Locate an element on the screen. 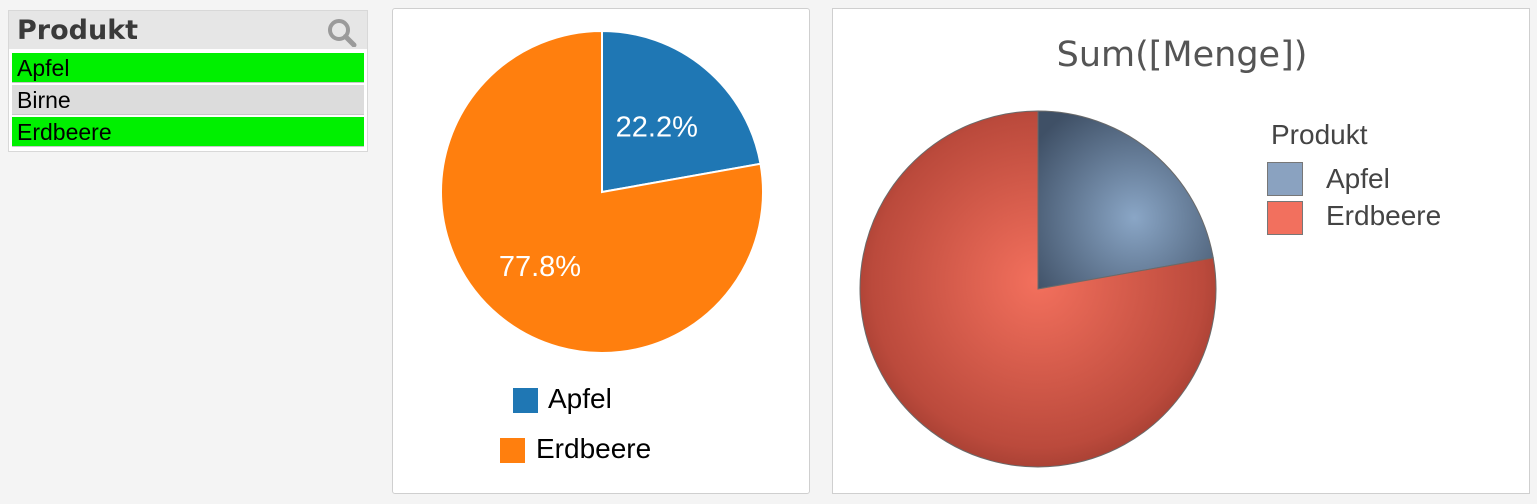 The image size is (1537, 504). listbox-item-erdbeere: Erdbeere is located at coordinates (188, 132).